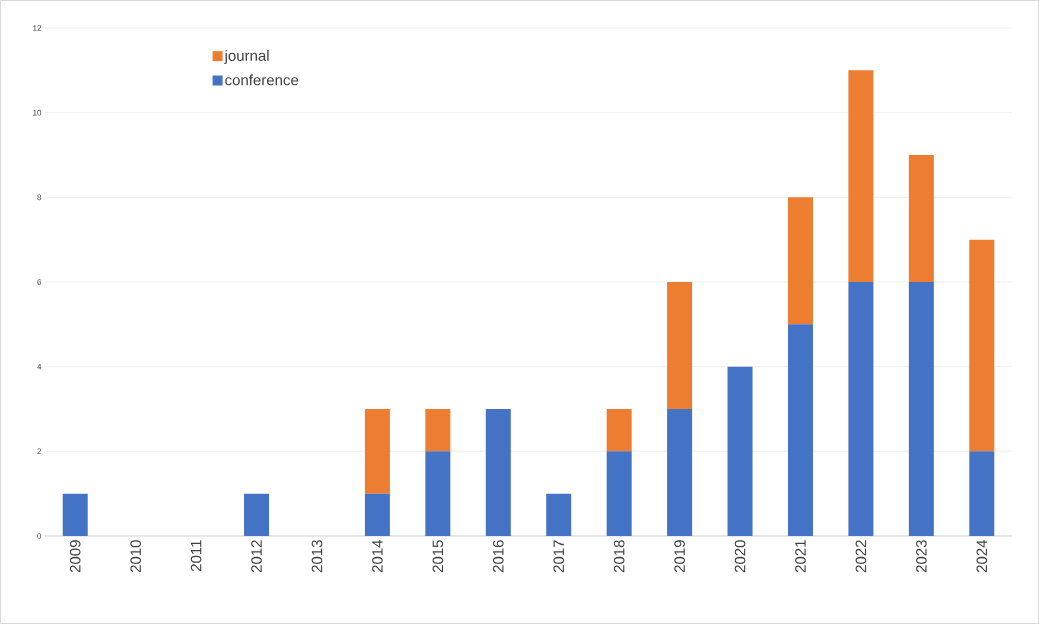 Image resolution: width=1039 pixels, height=624 pixels. What do you see at coordinates (262, 80) in the screenshot?
I see `legend-label: conference` at bounding box center [262, 80].